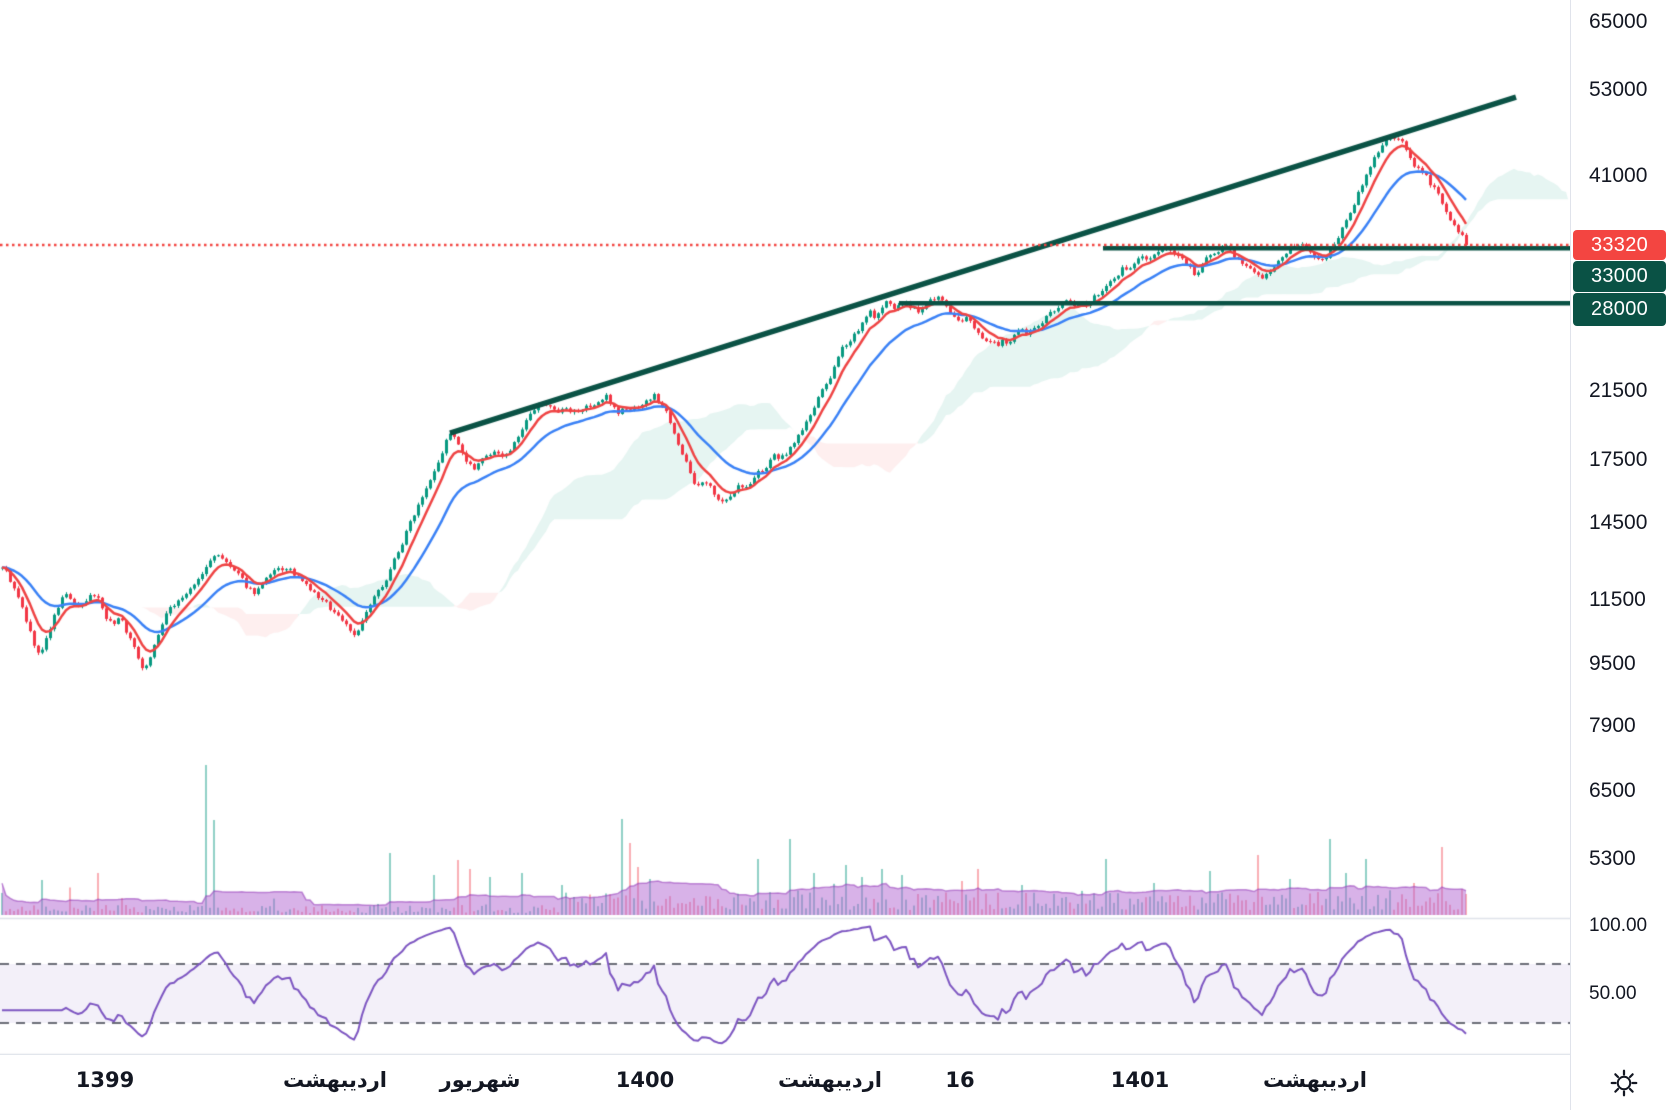 This screenshot has width=1669, height=1110. I want to click on price-tick-53000: 53000, so click(1618, 90).